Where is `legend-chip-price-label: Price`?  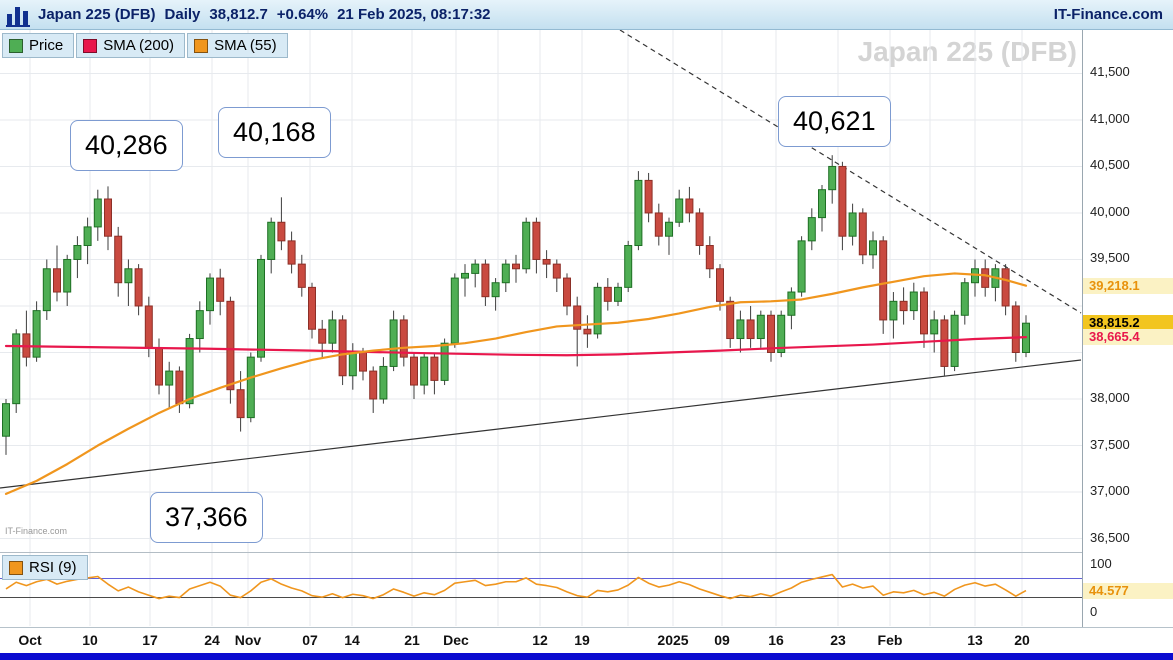
legend-chip-price-label: Price is located at coordinates (46, 45).